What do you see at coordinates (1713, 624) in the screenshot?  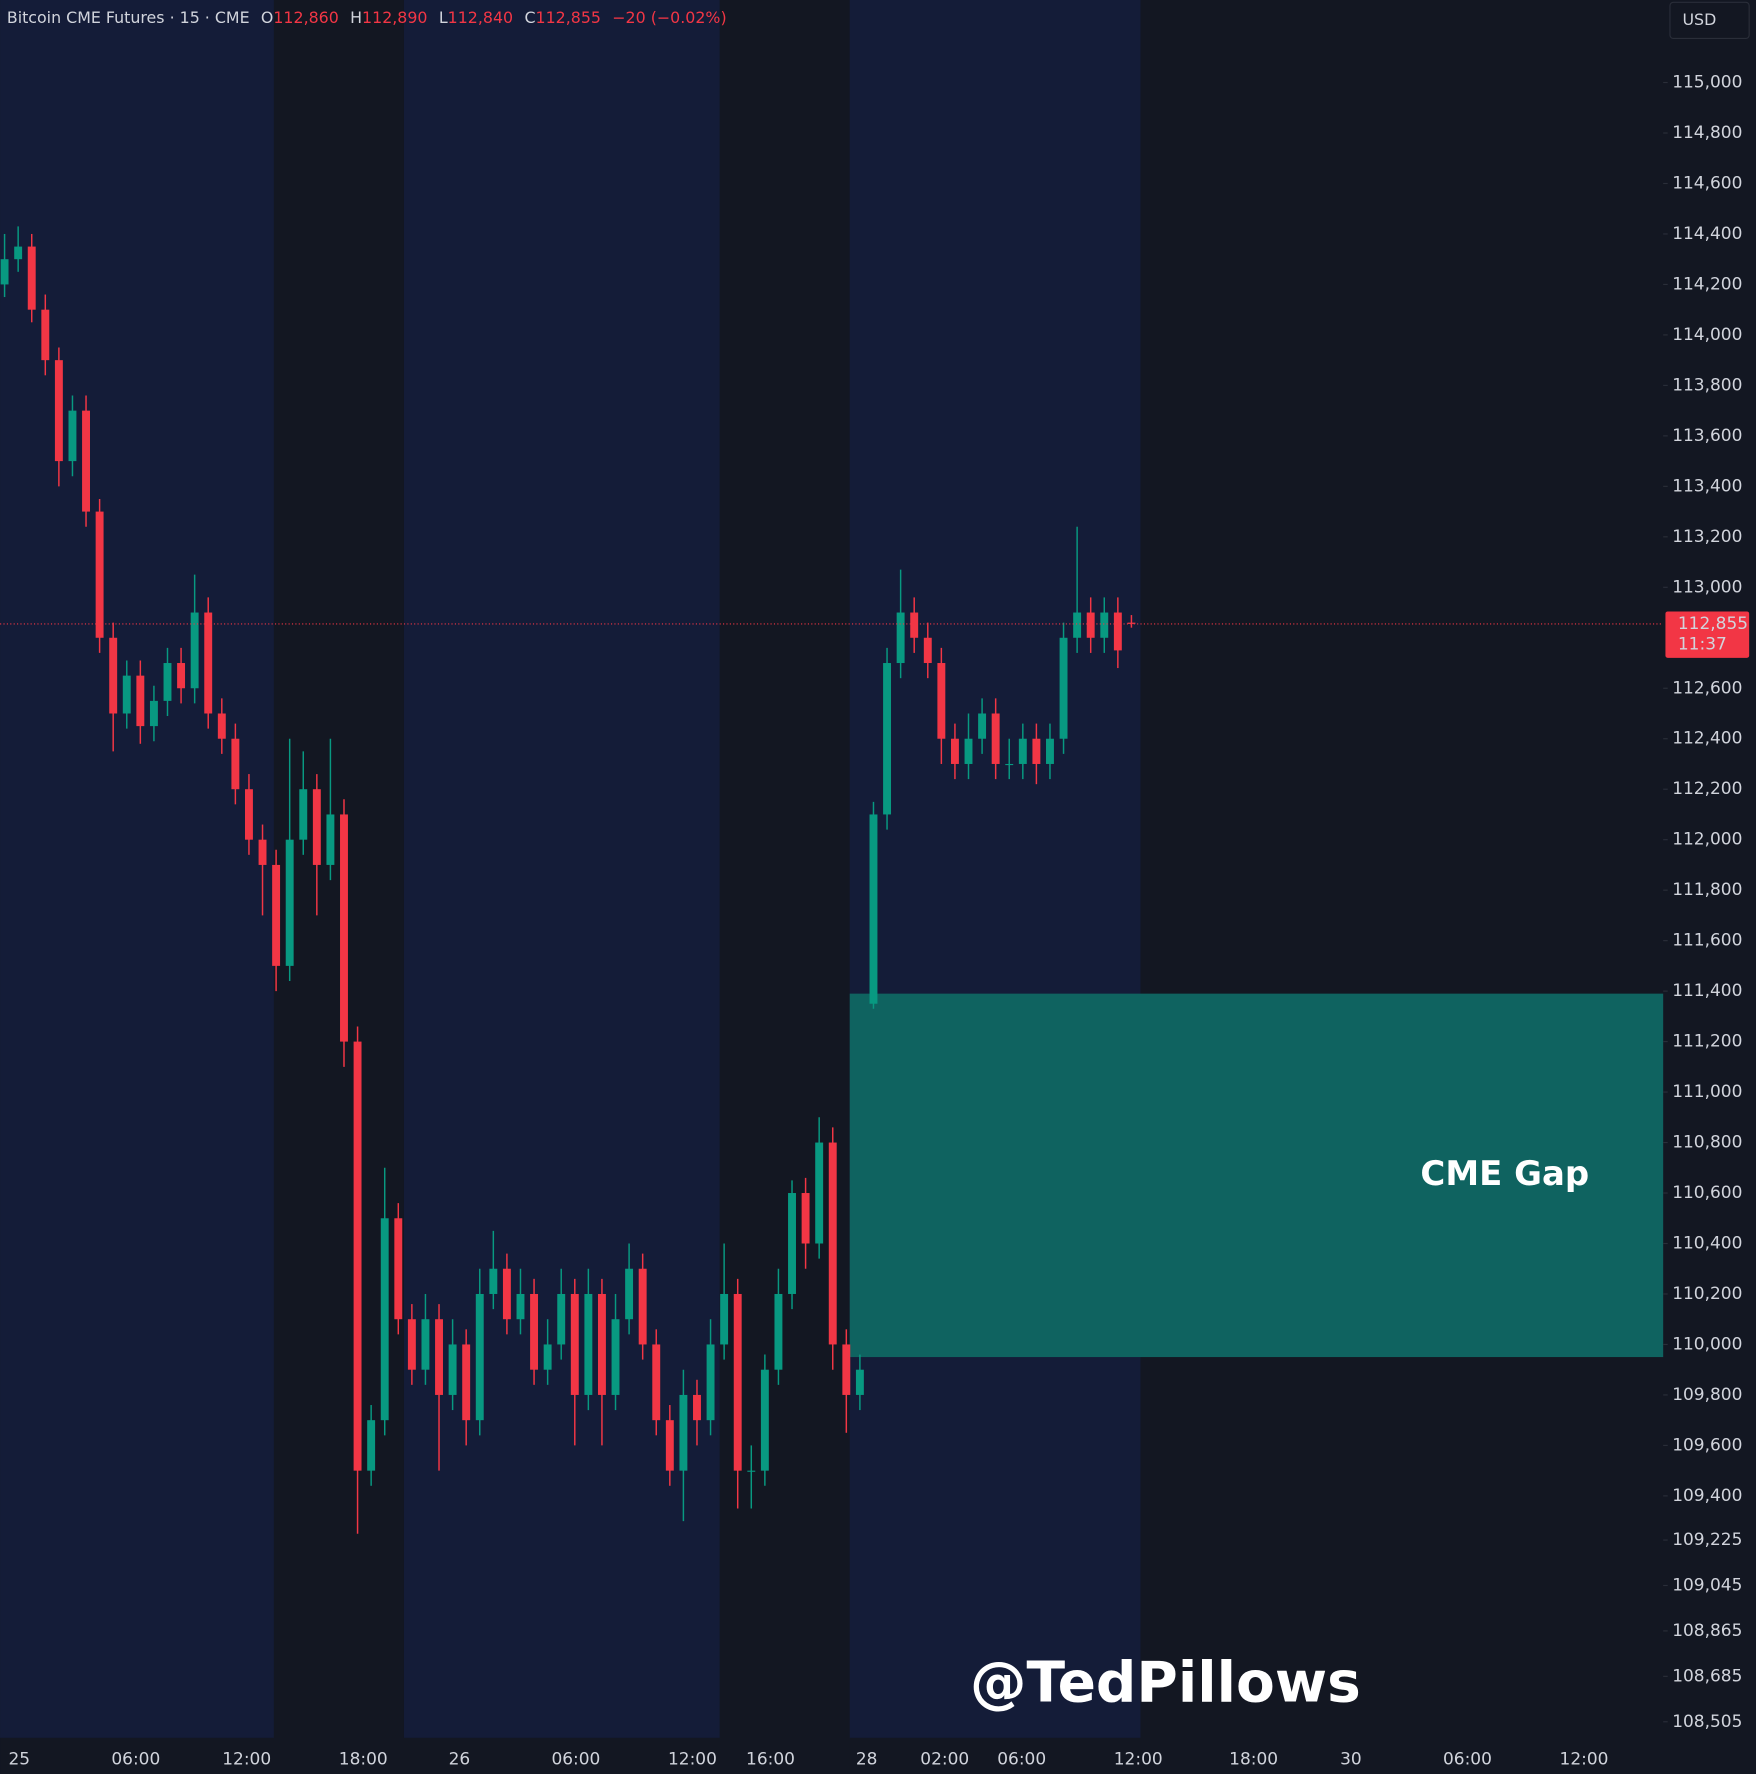 I see `last-price-label: 112,855` at bounding box center [1713, 624].